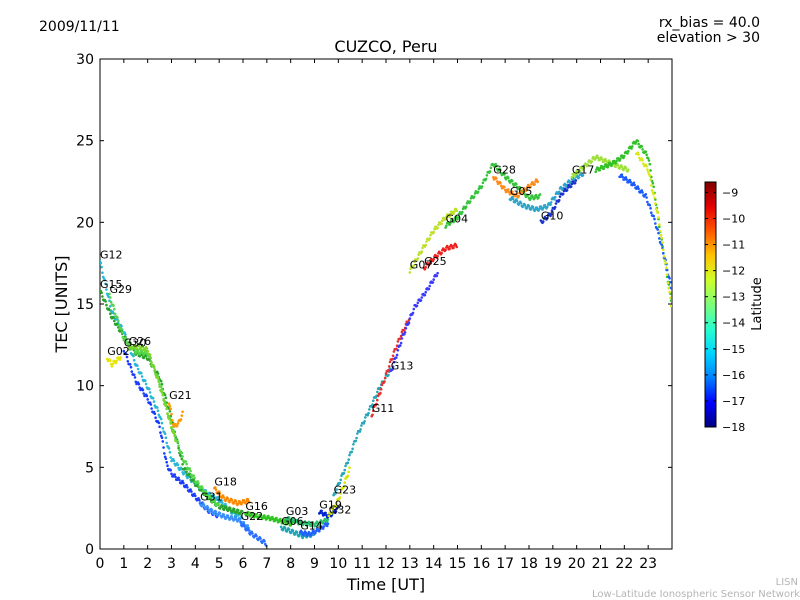 The image size is (800, 600). What do you see at coordinates (362, 432) in the screenshot?
I see `series-g23` at bounding box center [362, 432].